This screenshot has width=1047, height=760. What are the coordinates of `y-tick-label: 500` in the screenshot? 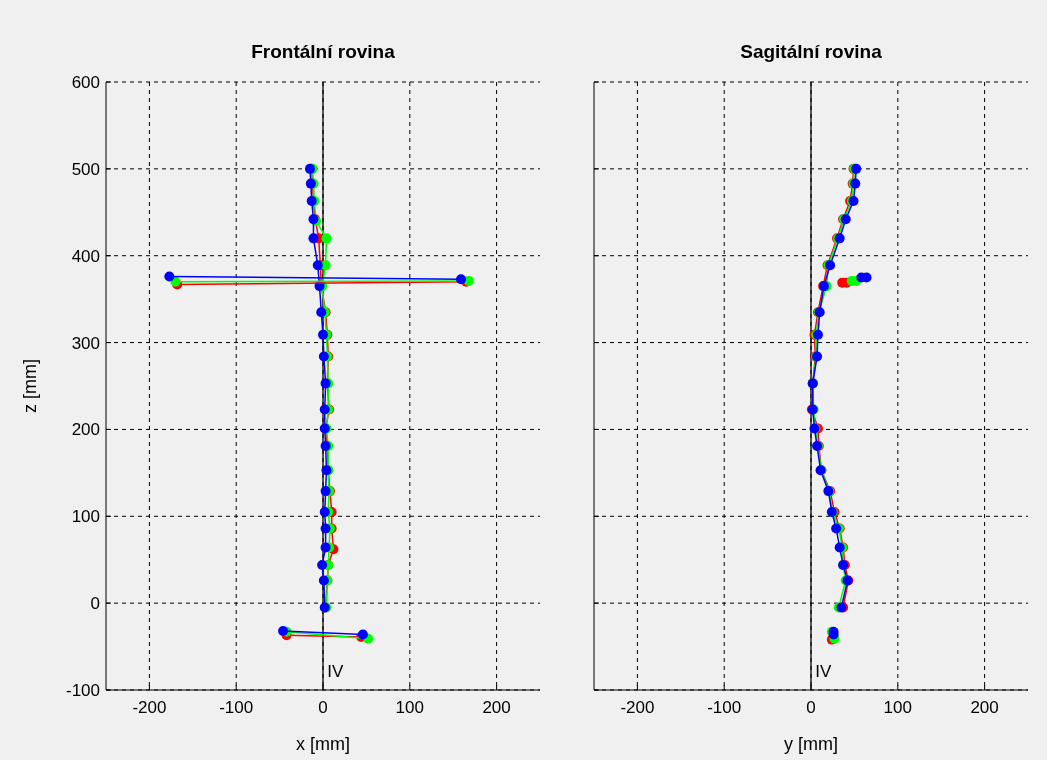 It's located at (85, 169).